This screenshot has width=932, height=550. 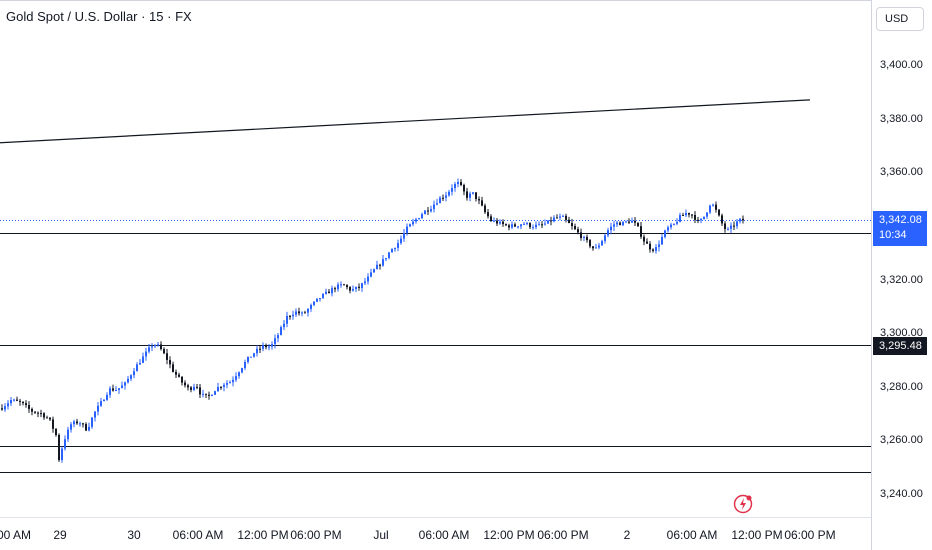 I want to click on currency-button: USD, so click(x=900, y=19).